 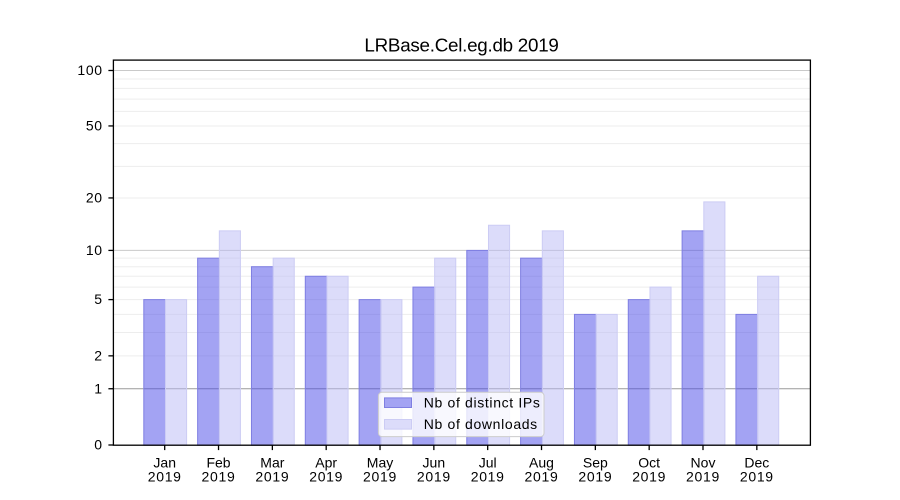 I want to click on svg-text: Nov, so click(x=703, y=462).